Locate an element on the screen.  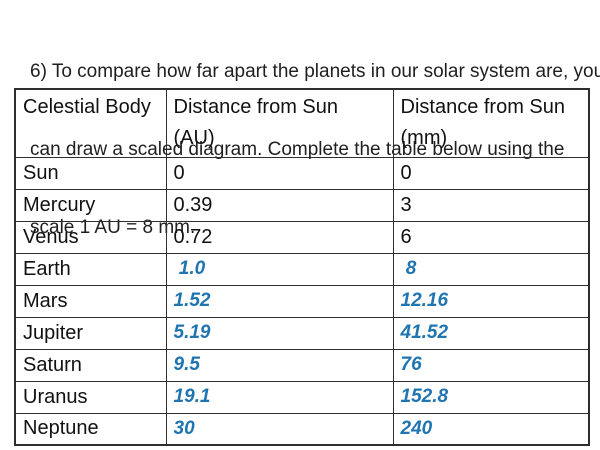
table-row: Jupiter 5.19 41.52 is located at coordinates (302, 333).